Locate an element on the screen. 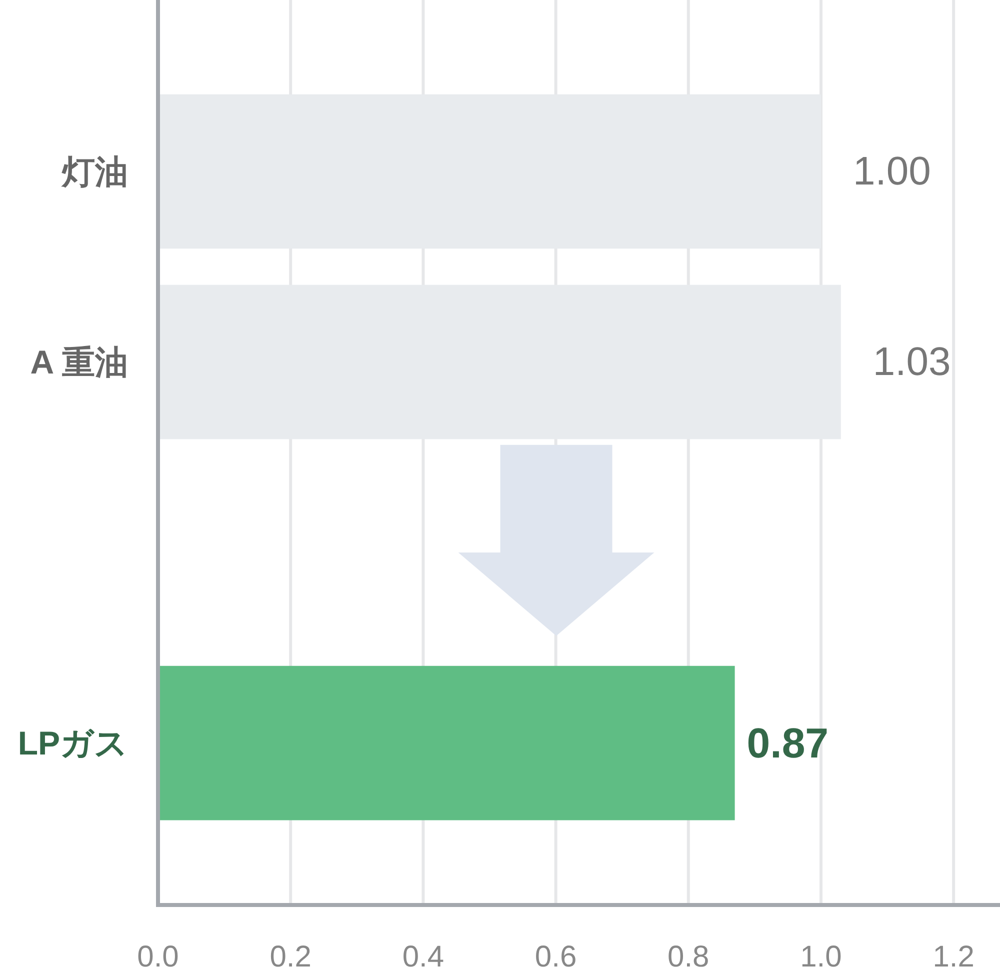  y-tick-label: LPガス is located at coordinates (73, 743).